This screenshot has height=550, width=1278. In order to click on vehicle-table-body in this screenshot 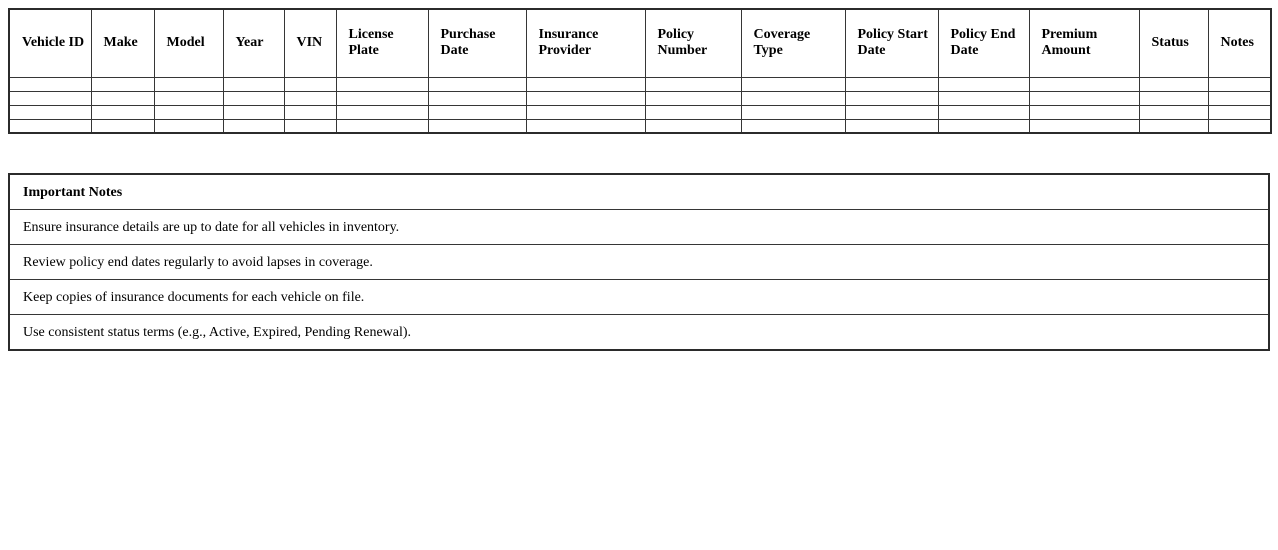, I will do `click(640, 105)`.